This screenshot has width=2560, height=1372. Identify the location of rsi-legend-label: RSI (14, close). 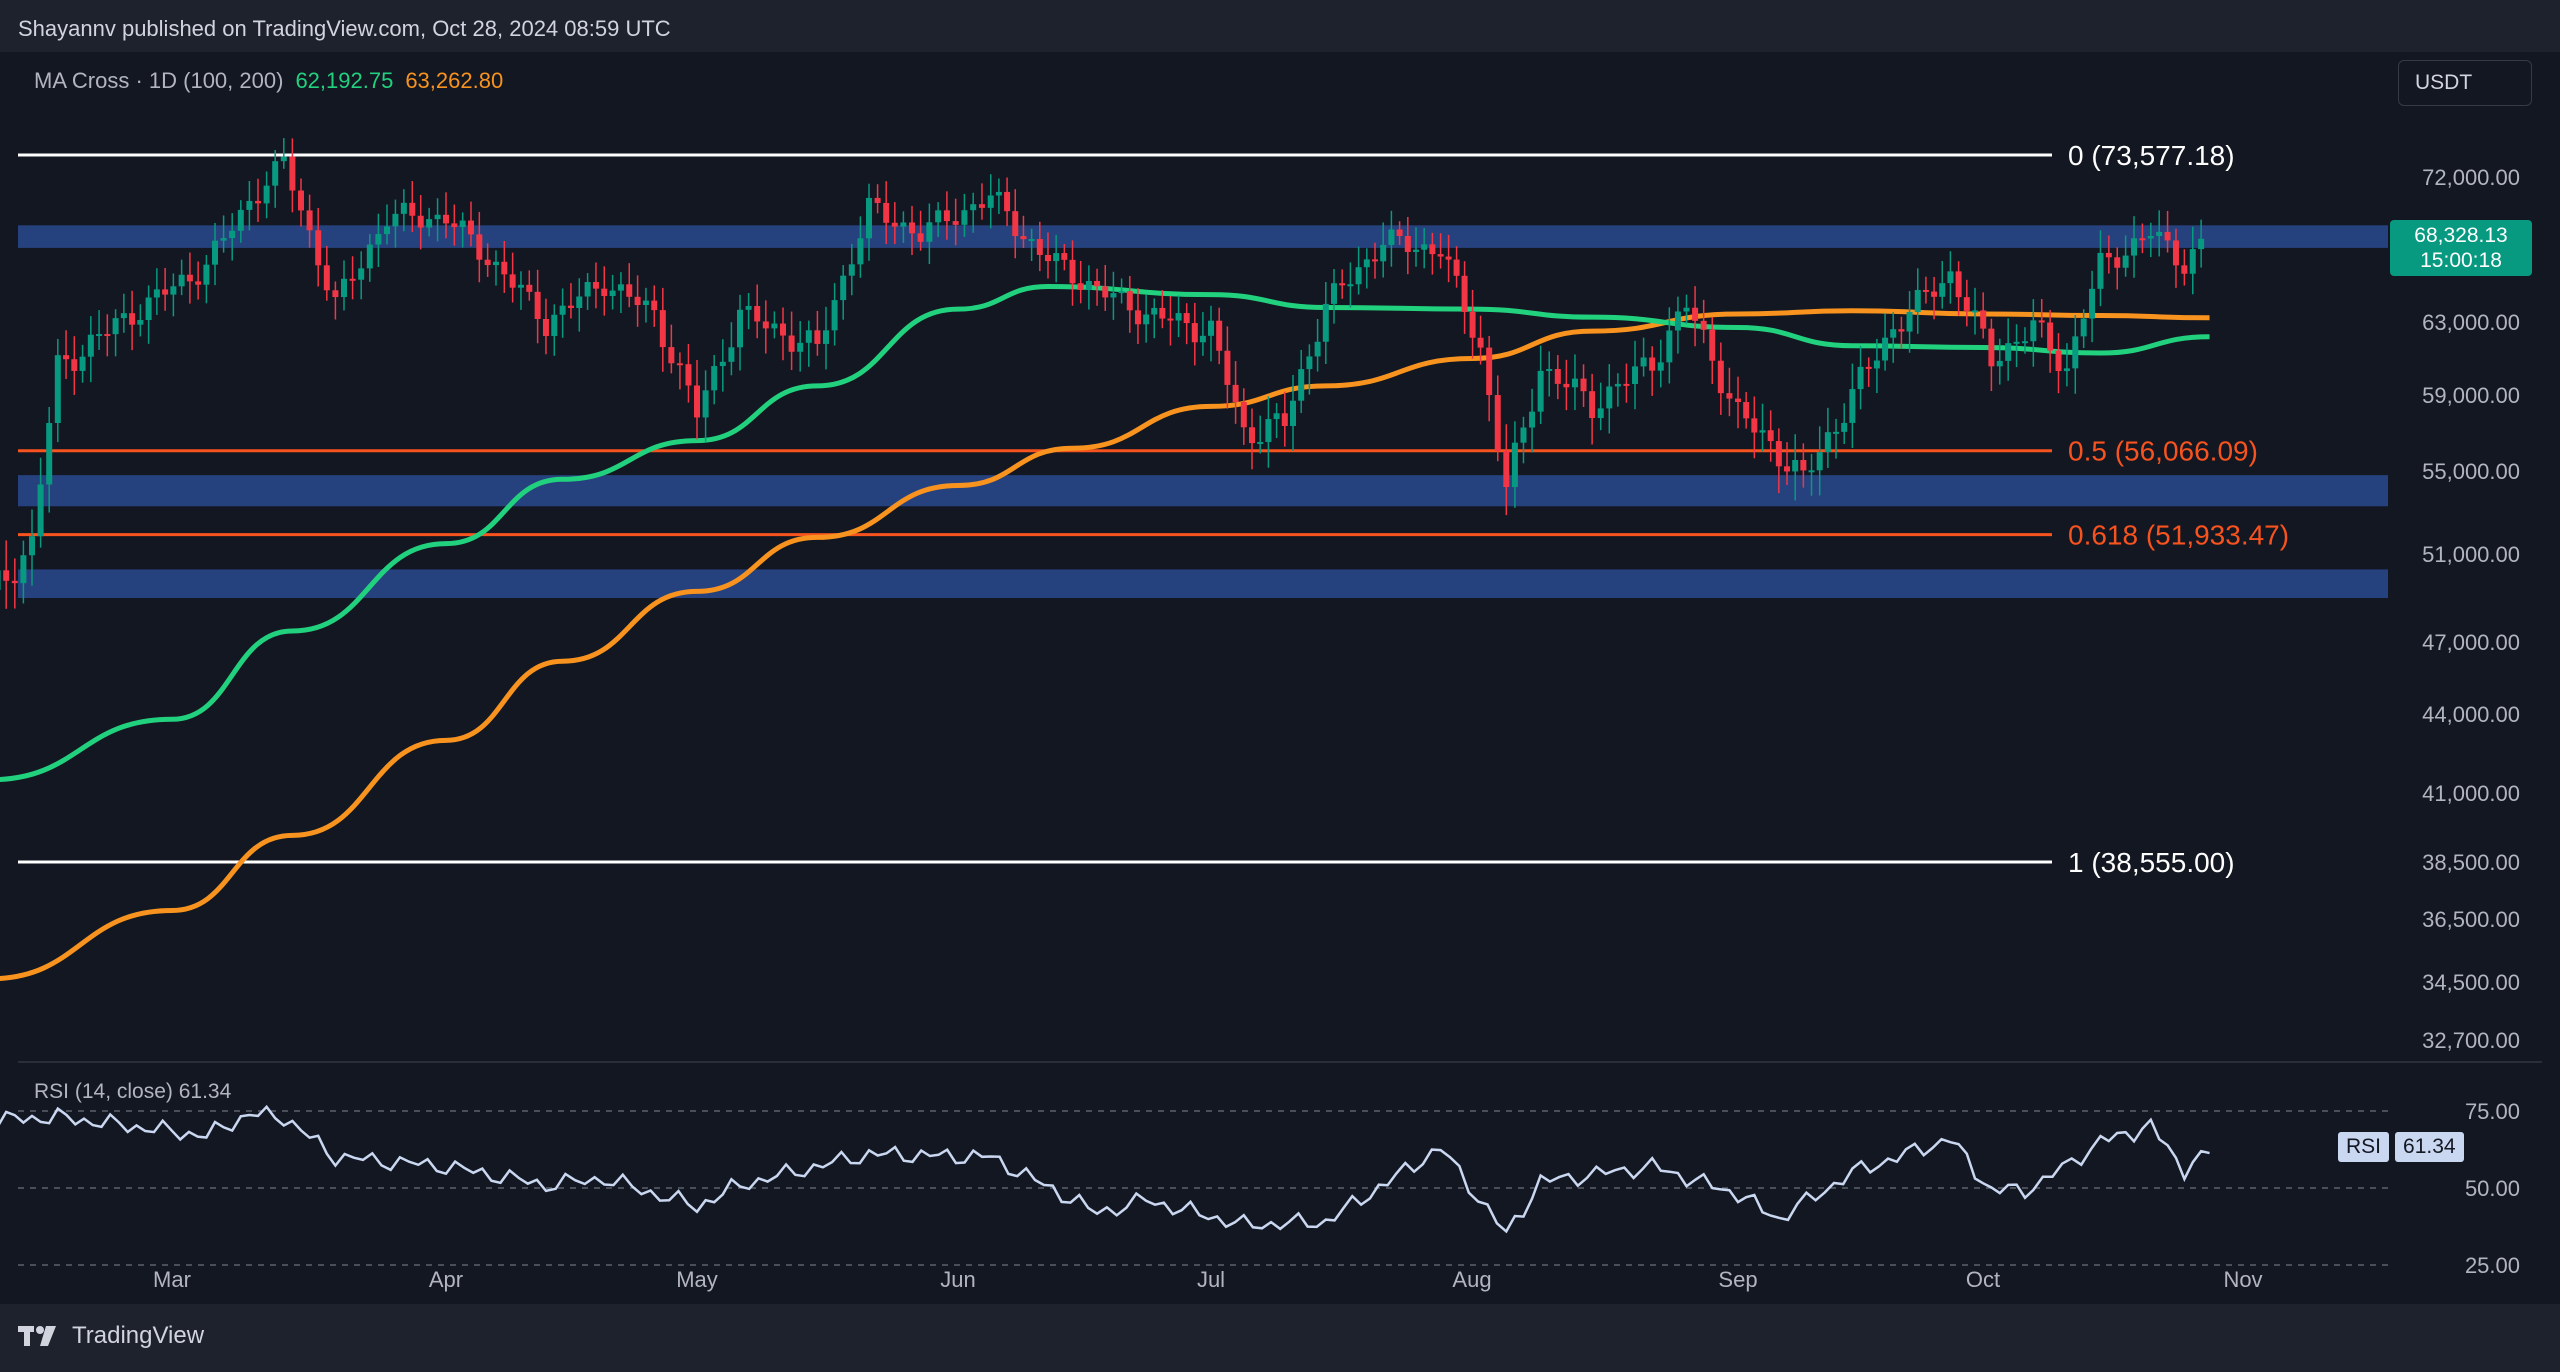
(103, 1091).